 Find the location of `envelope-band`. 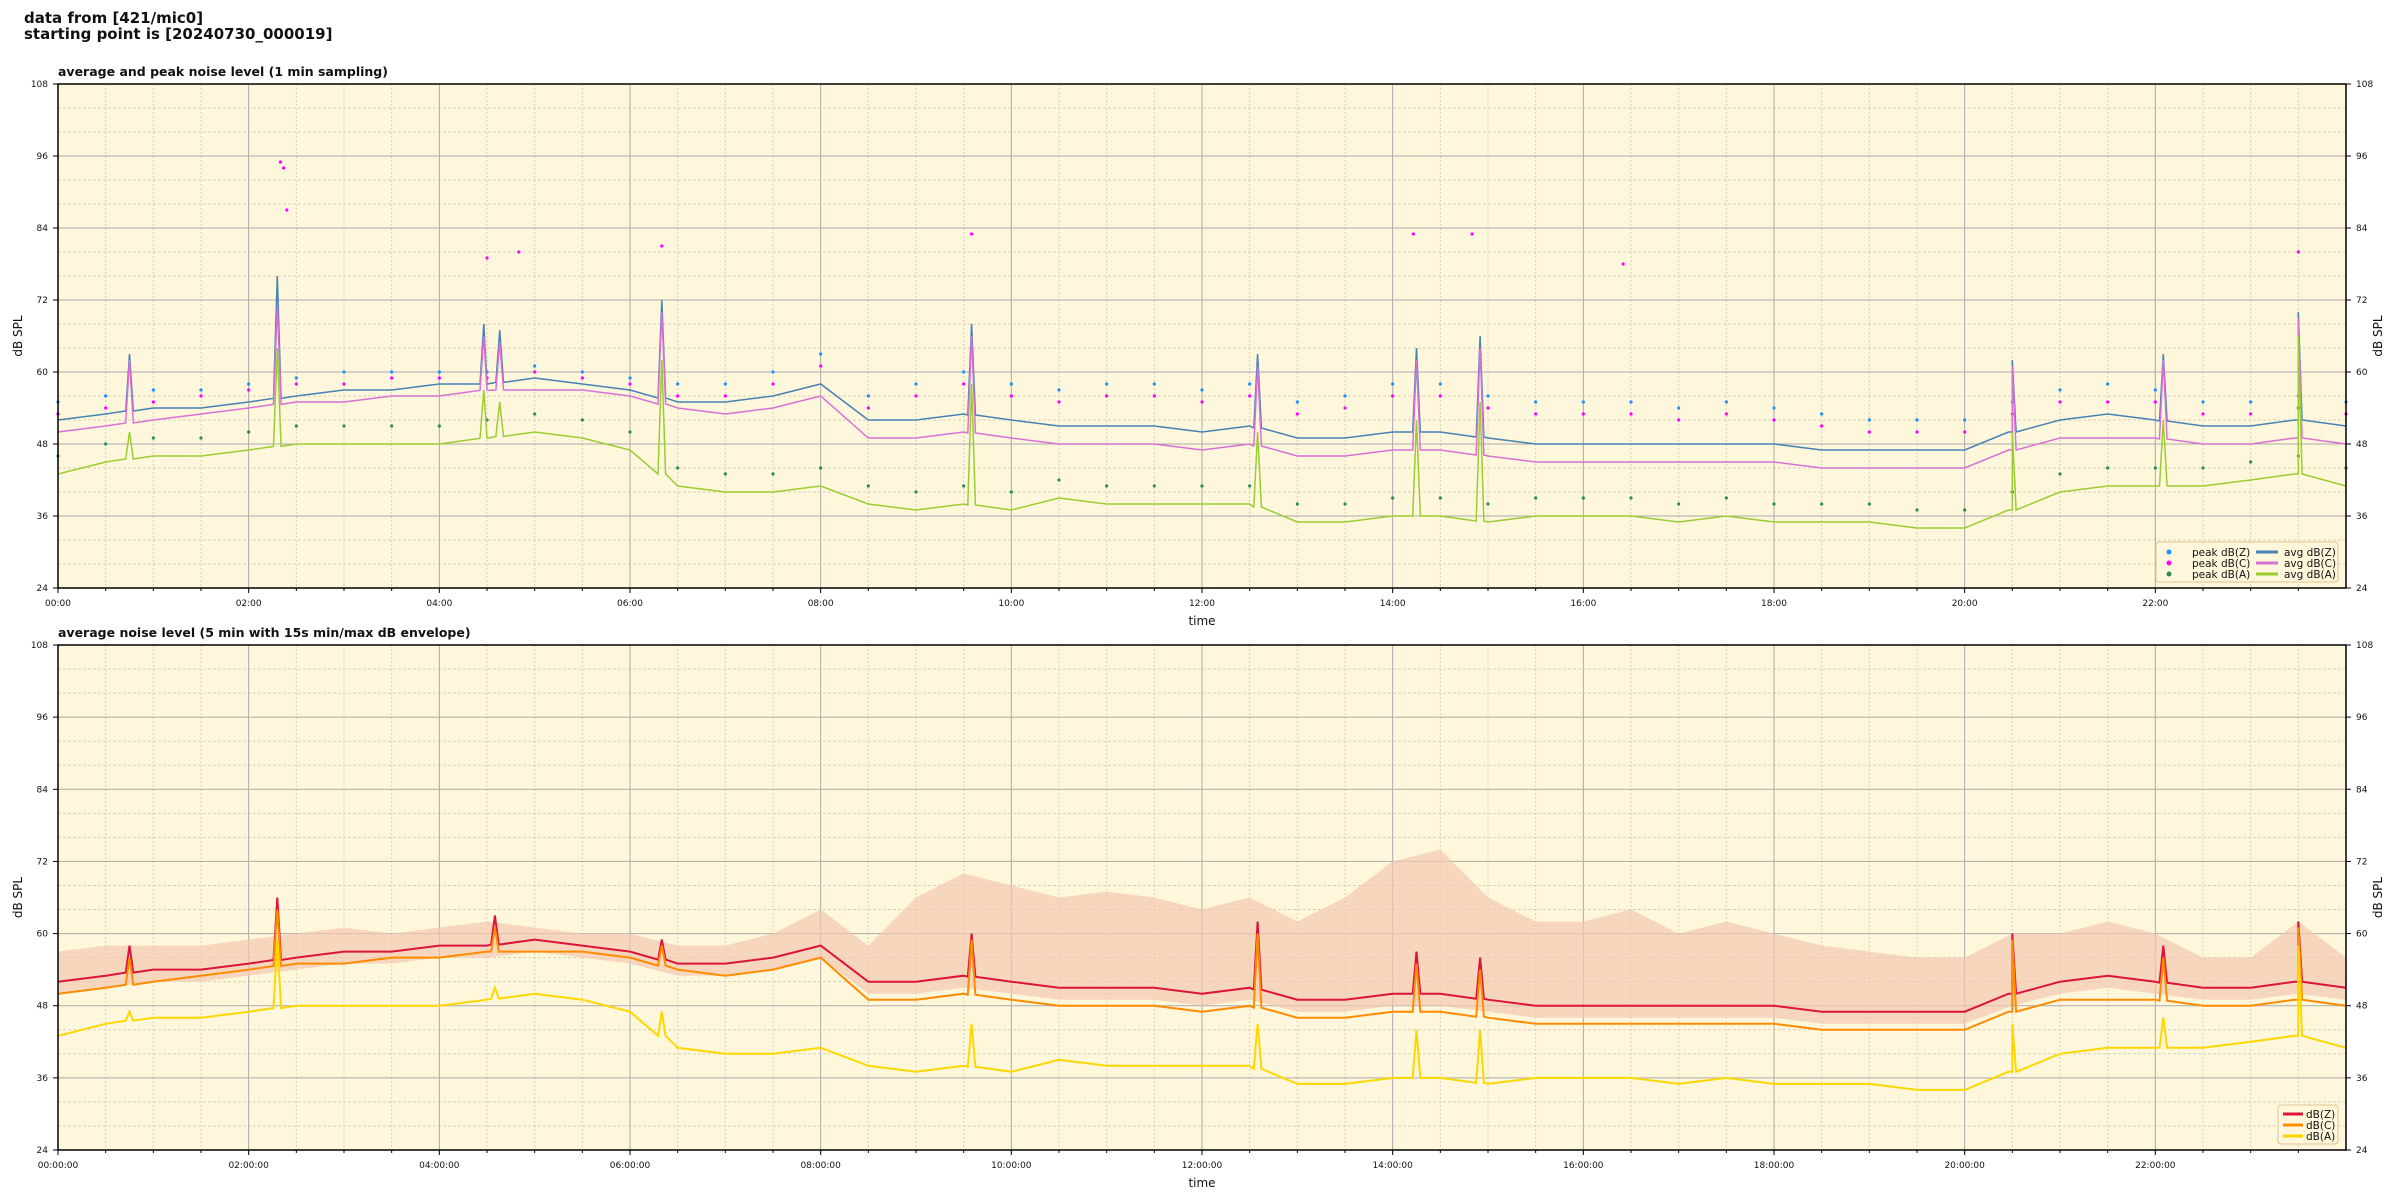

envelope-band is located at coordinates (1202, 936).